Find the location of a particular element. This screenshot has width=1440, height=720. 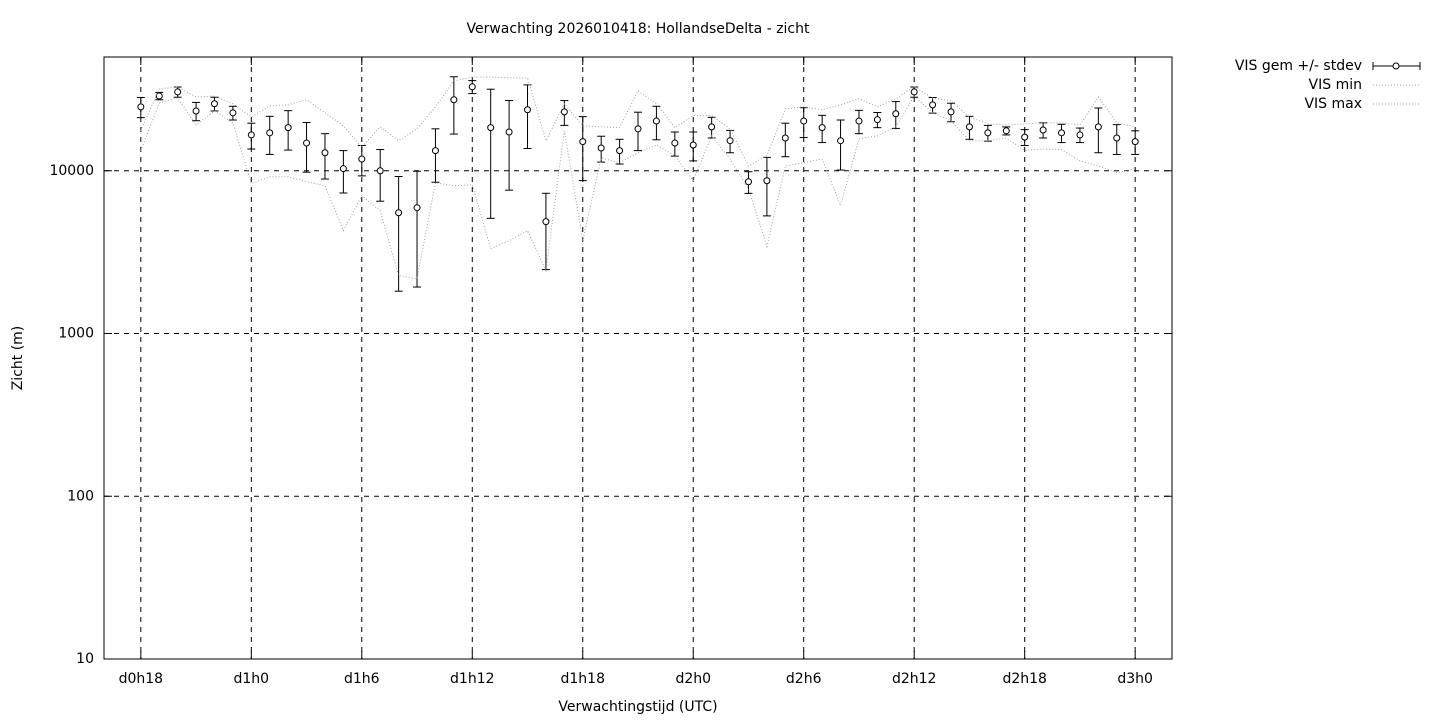

x-tick-label: d2h6 is located at coordinates (804, 679).